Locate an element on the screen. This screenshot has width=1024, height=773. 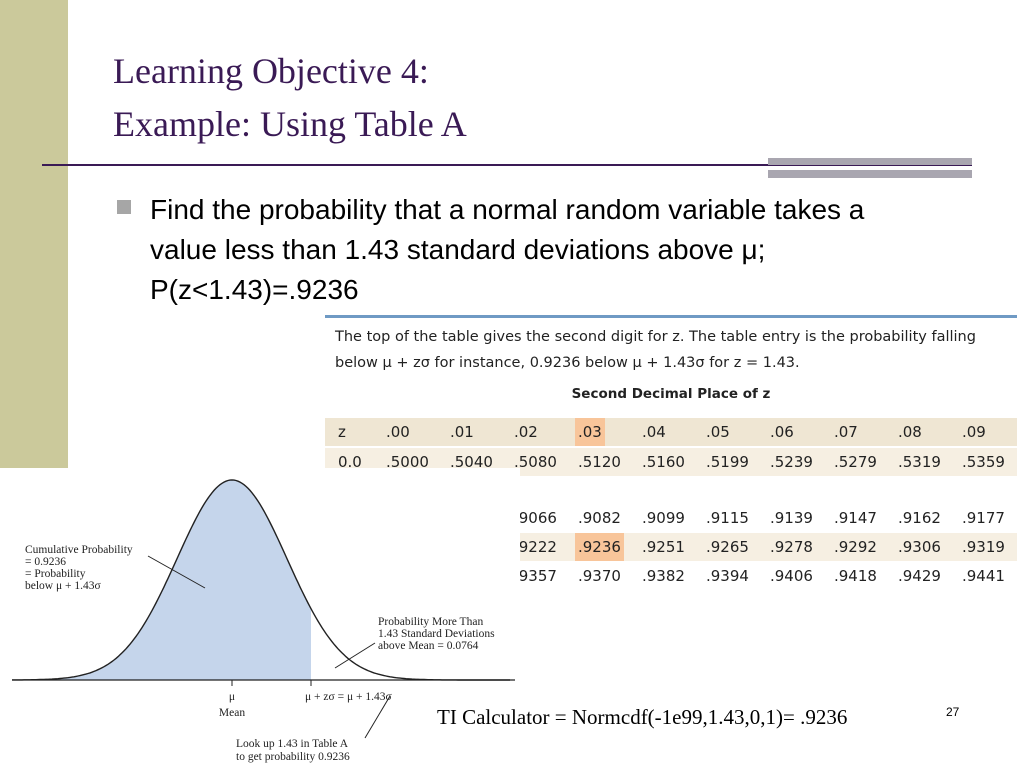
table-cell: .9222 is located at coordinates (535, 547).